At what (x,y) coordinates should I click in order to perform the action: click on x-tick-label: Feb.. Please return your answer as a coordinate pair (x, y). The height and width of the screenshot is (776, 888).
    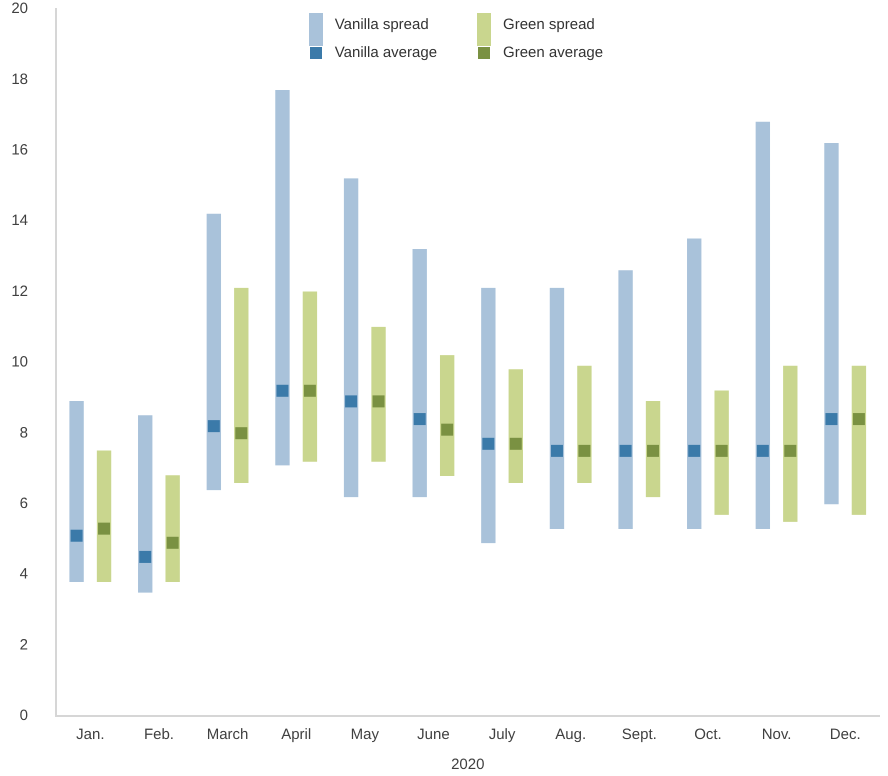
    Looking at the image, I should click on (159, 735).